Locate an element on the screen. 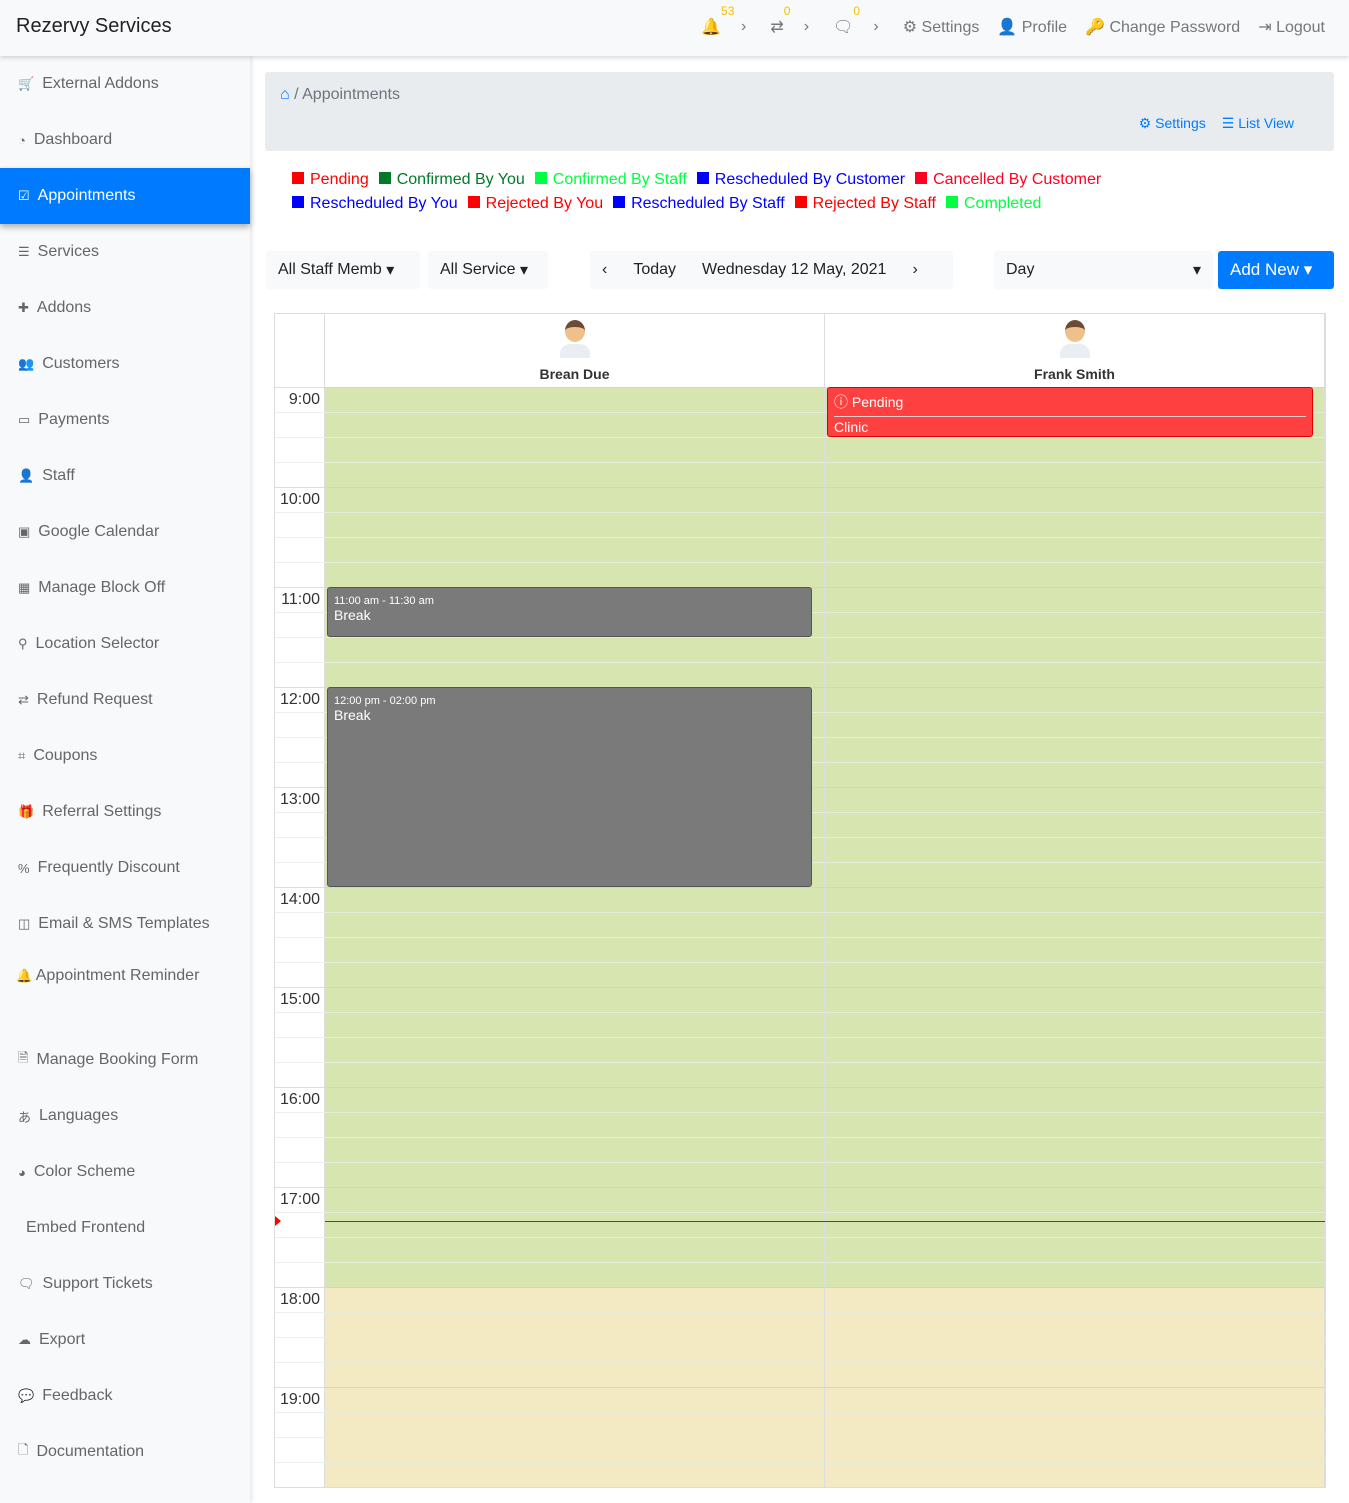 This screenshot has width=1349, height=1503. service-filter: All Service ▾ is located at coordinates (488, 270).